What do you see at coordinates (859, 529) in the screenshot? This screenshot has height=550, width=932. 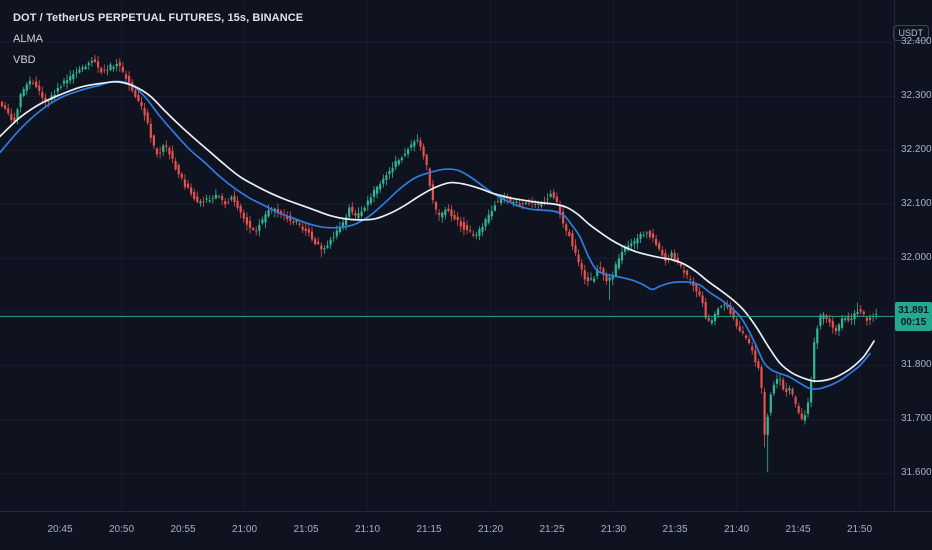 I see `time-tick-label: 21:50` at bounding box center [859, 529].